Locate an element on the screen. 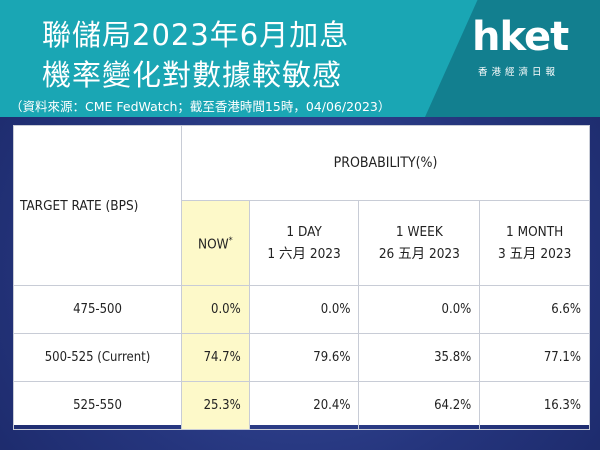 This screenshot has width=600, height=450. col-header-1week: 1 WEEK 26 五月 2023 is located at coordinates (419, 243).